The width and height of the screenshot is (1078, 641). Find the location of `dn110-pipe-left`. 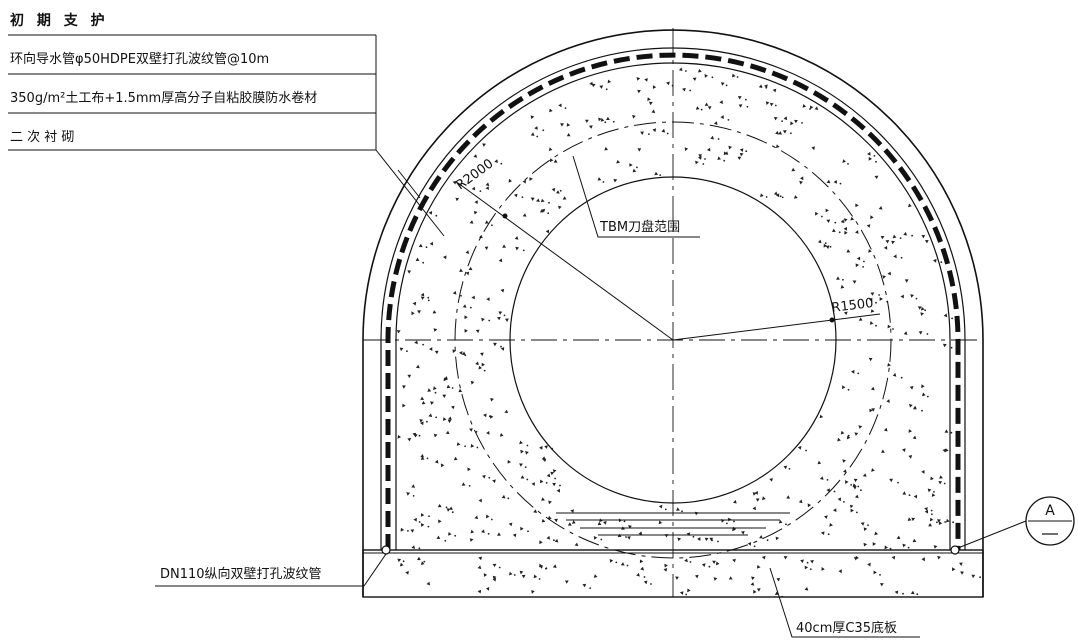

dn110-pipe-left is located at coordinates (386, 550).